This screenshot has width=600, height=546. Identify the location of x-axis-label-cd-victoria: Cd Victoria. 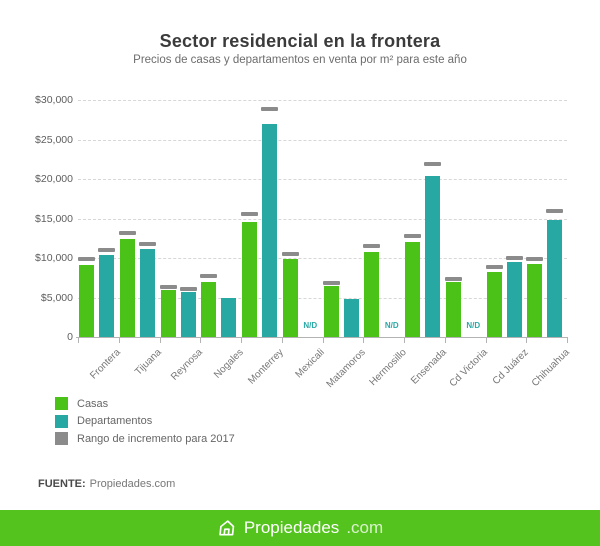
(469, 368).